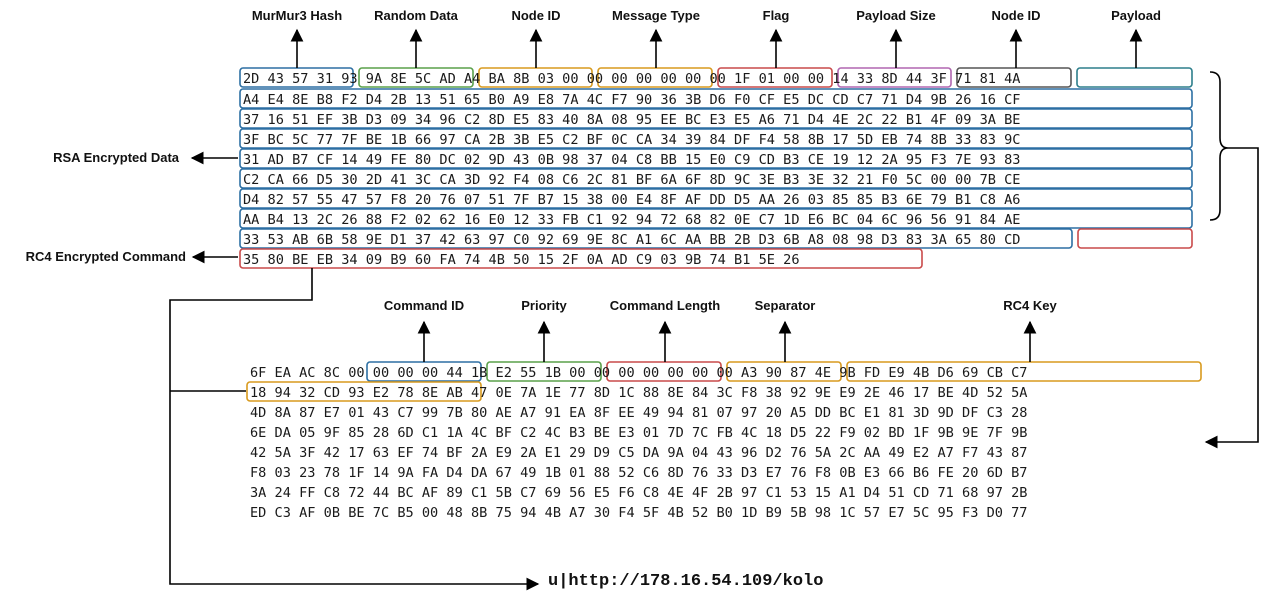 Image resolution: width=1270 pixels, height=610 pixels. What do you see at coordinates (297, 15) in the screenshot?
I see `label-murmur-hash: MurMur3 Hash` at bounding box center [297, 15].